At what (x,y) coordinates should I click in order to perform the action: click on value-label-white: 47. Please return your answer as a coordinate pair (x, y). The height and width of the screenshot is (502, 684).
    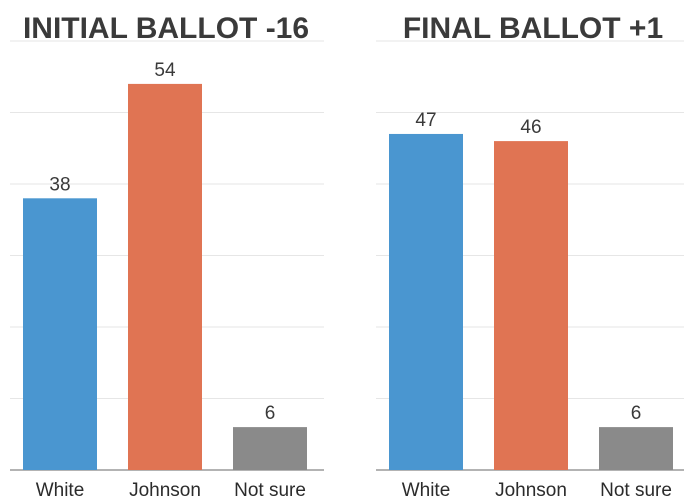
    Looking at the image, I should click on (425, 120).